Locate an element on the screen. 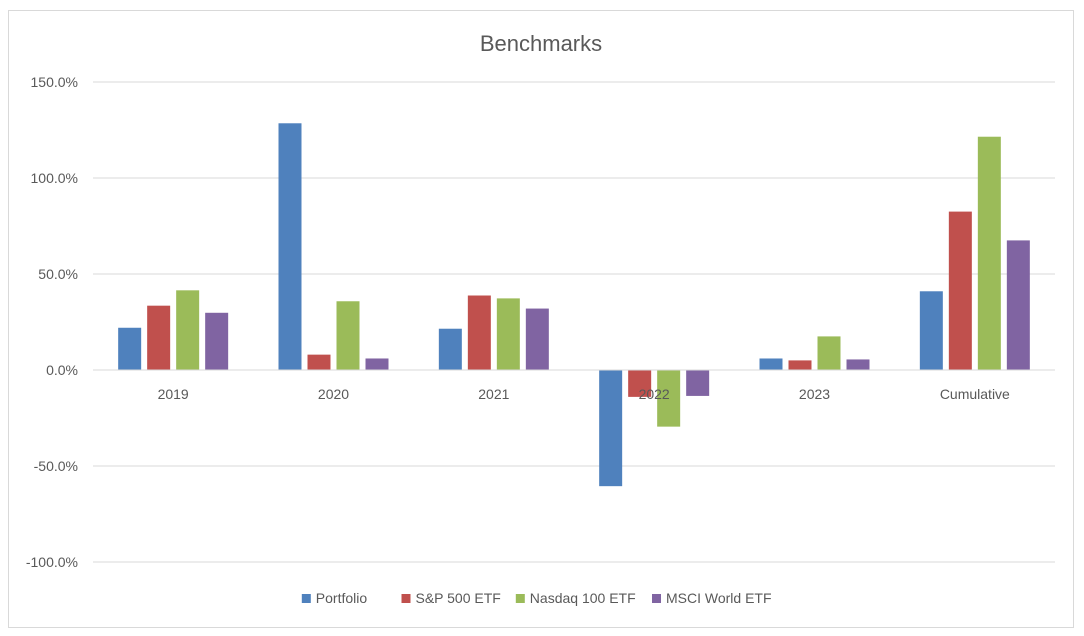  bar-s-p-500-etf-2023 is located at coordinates (800, 365).